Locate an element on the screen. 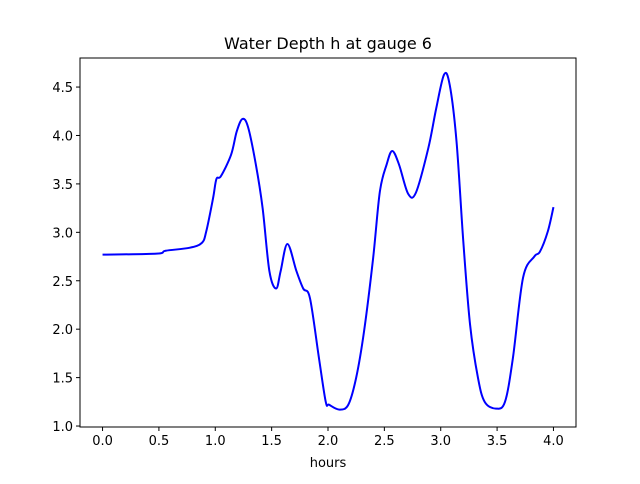 This screenshot has width=640, height=484. x-tick-label: 1.0 is located at coordinates (215, 441).